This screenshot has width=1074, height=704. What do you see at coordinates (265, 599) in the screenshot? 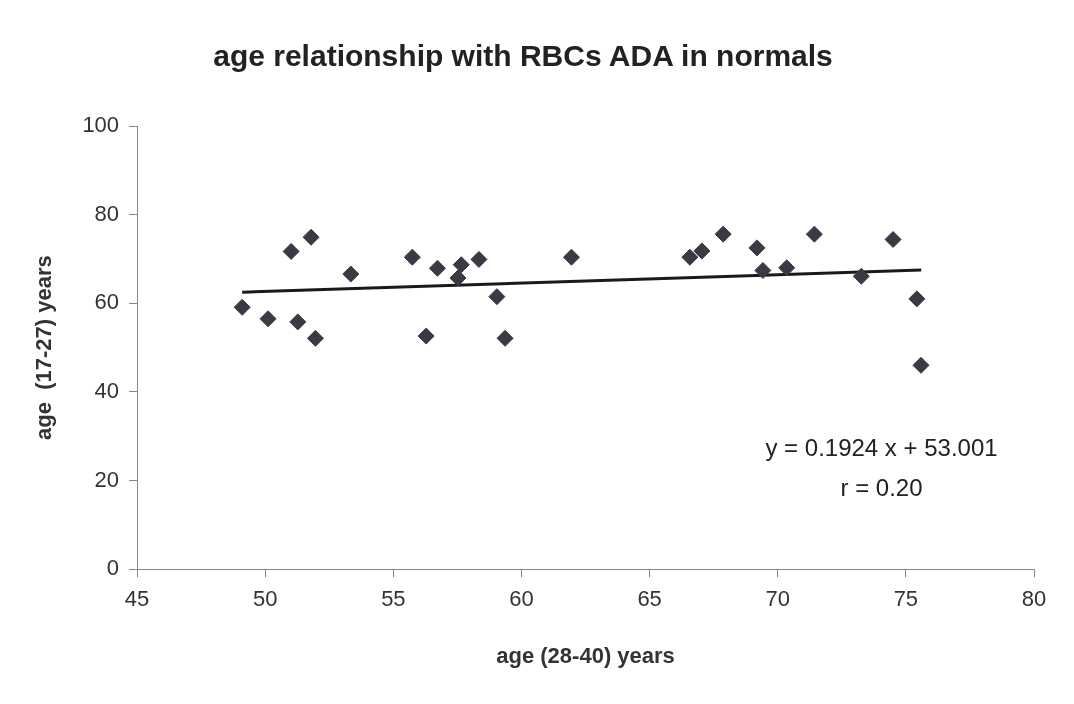
I see `x-tick-label: 50` at bounding box center [265, 599].